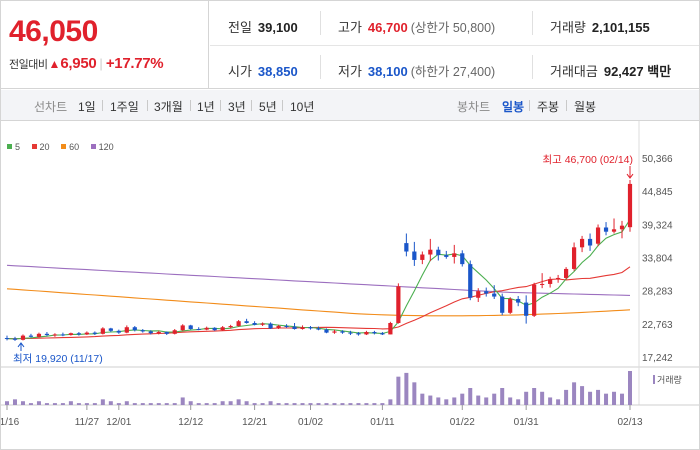  Describe the element at coordinates (630, 176) in the screenshot. I see `max-arrow-icon` at that location.